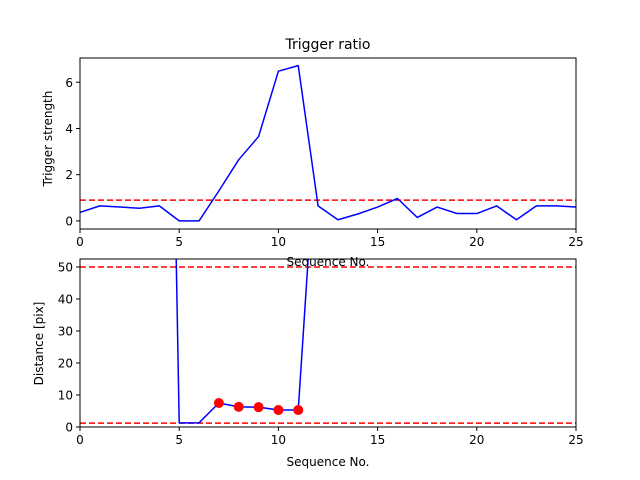  Describe the element at coordinates (69, 129) in the screenshot. I see `top-y-tick-label: 4` at that location.